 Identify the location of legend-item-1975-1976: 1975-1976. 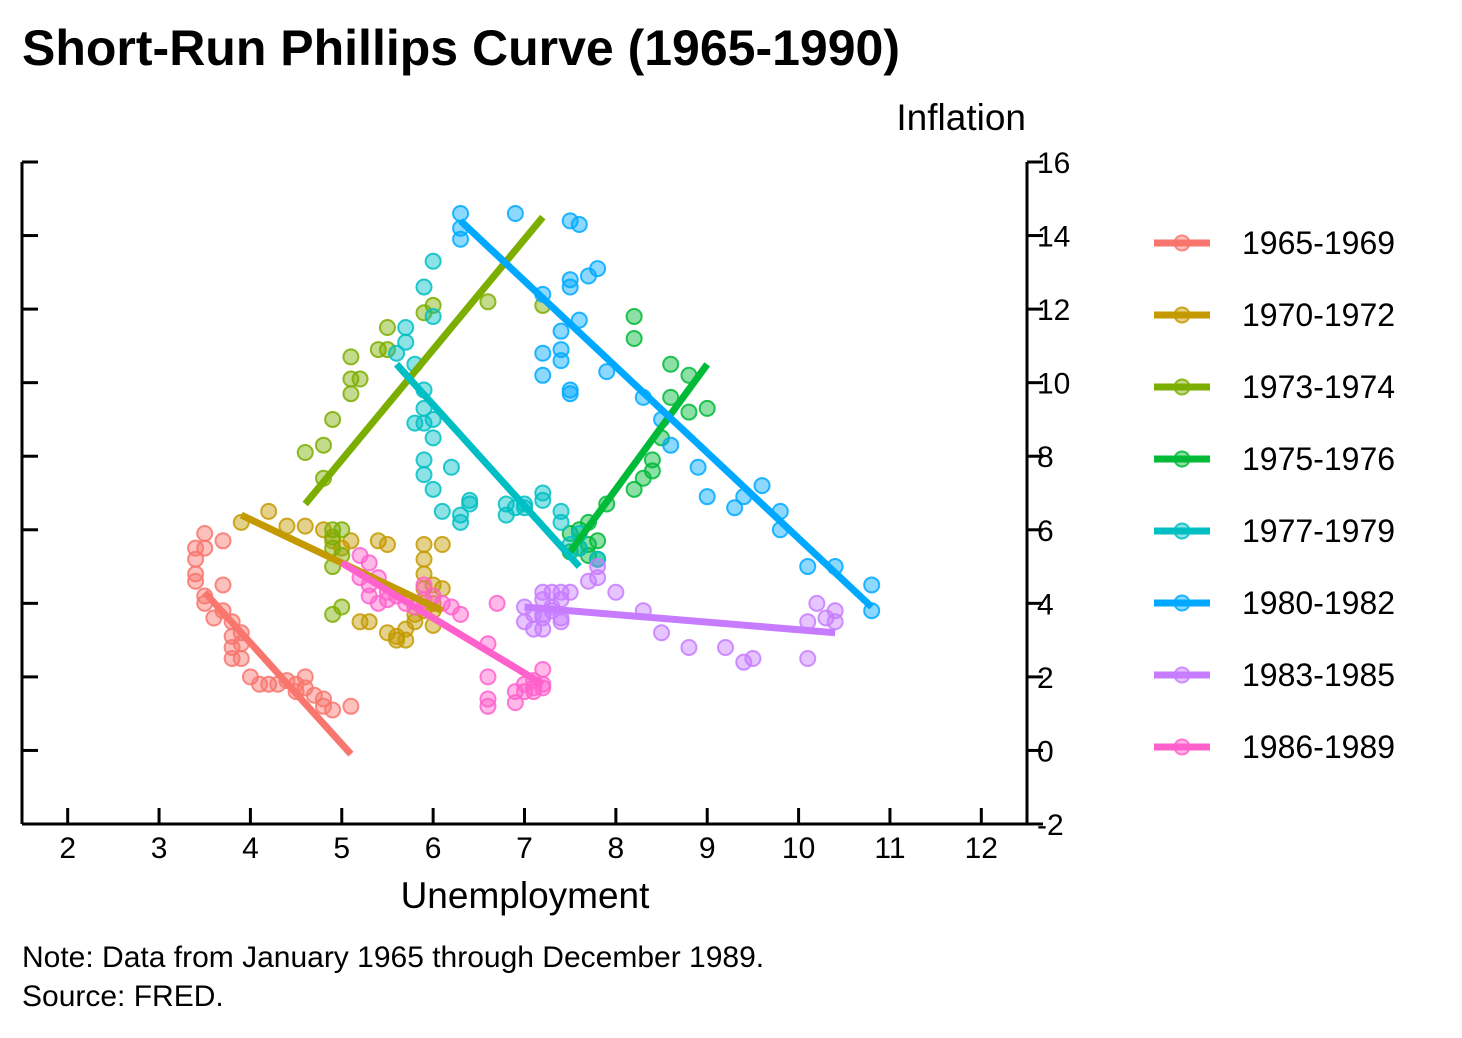
(1274, 459).